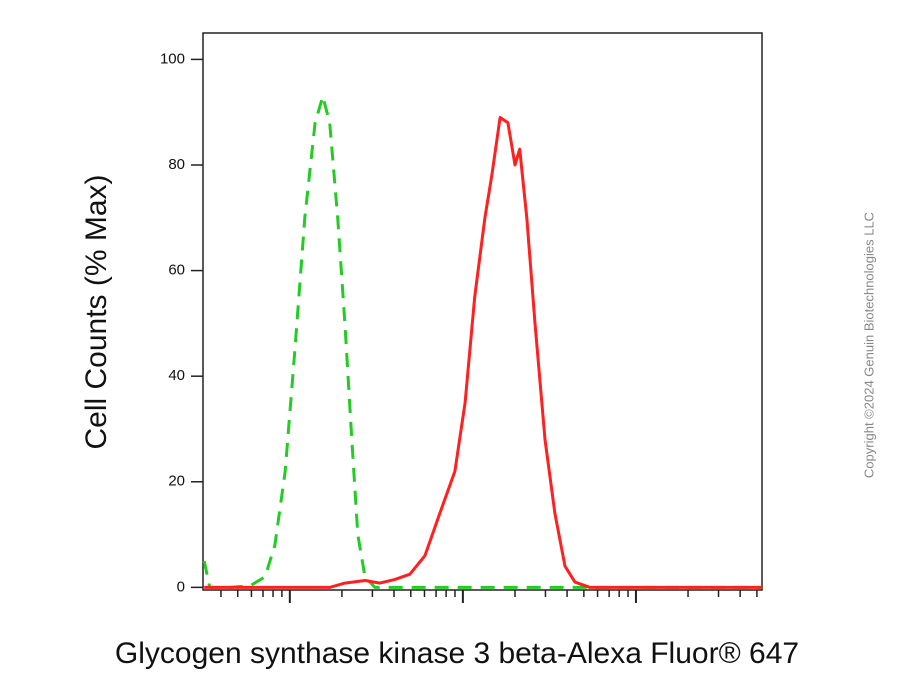 The image size is (915, 690). What do you see at coordinates (176, 164) in the screenshot?
I see `y-tick-label: 80` at bounding box center [176, 164].